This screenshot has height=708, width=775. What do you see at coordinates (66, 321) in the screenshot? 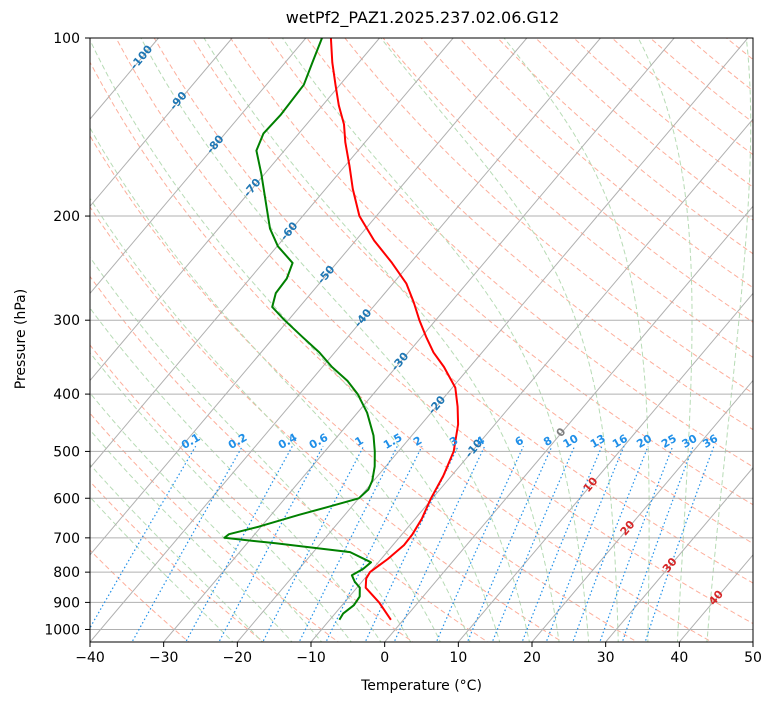
I see `y-tick-label: 300` at bounding box center [66, 321].